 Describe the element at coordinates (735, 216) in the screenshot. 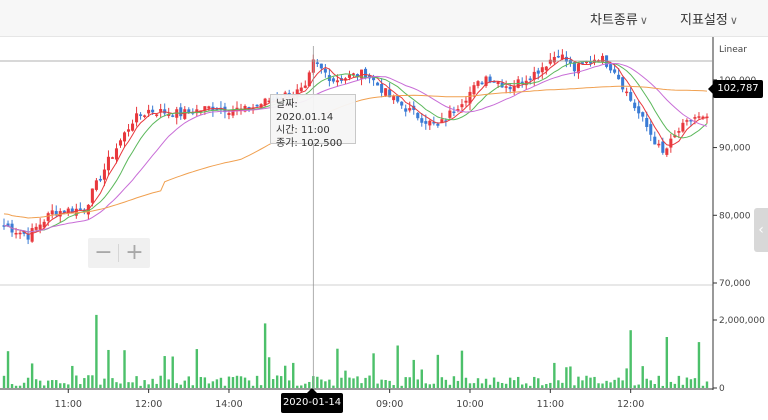

I see `y-tick-label: 80,000` at that location.